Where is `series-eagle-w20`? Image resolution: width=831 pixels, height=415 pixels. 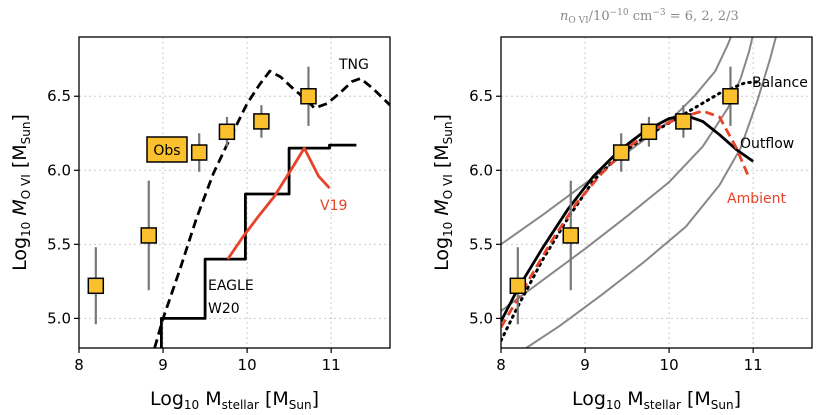
series-eagle-w20 is located at coordinates (258, 245).